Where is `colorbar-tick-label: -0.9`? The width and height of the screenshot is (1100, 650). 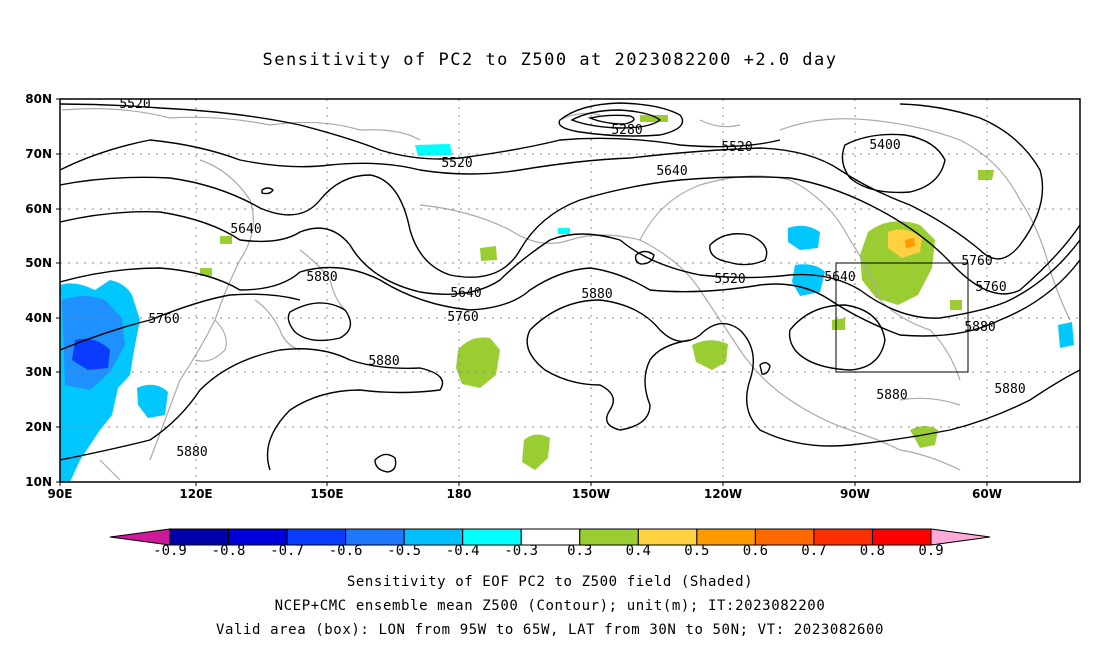
colorbar-tick-label: -0.9 is located at coordinates (170, 551).